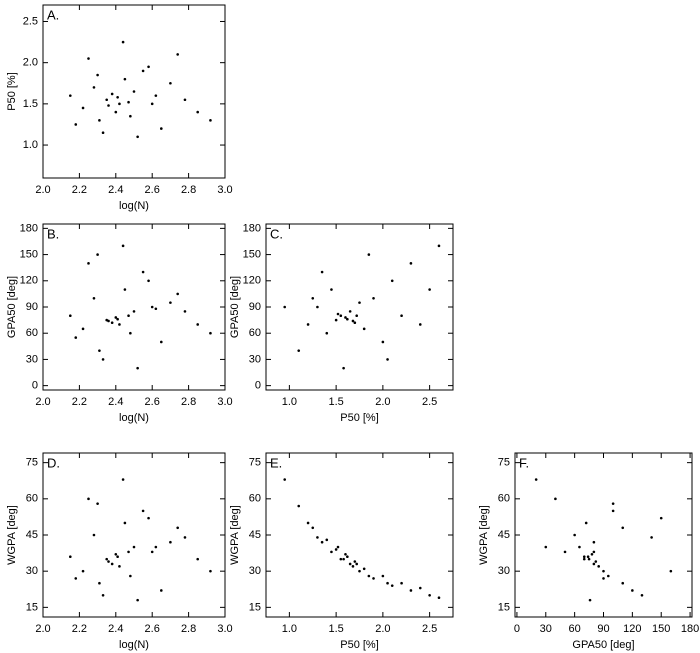 The image size is (700, 653). What do you see at coordinates (53, 462) in the screenshot?
I see `panel-label: D.` at bounding box center [53, 462].